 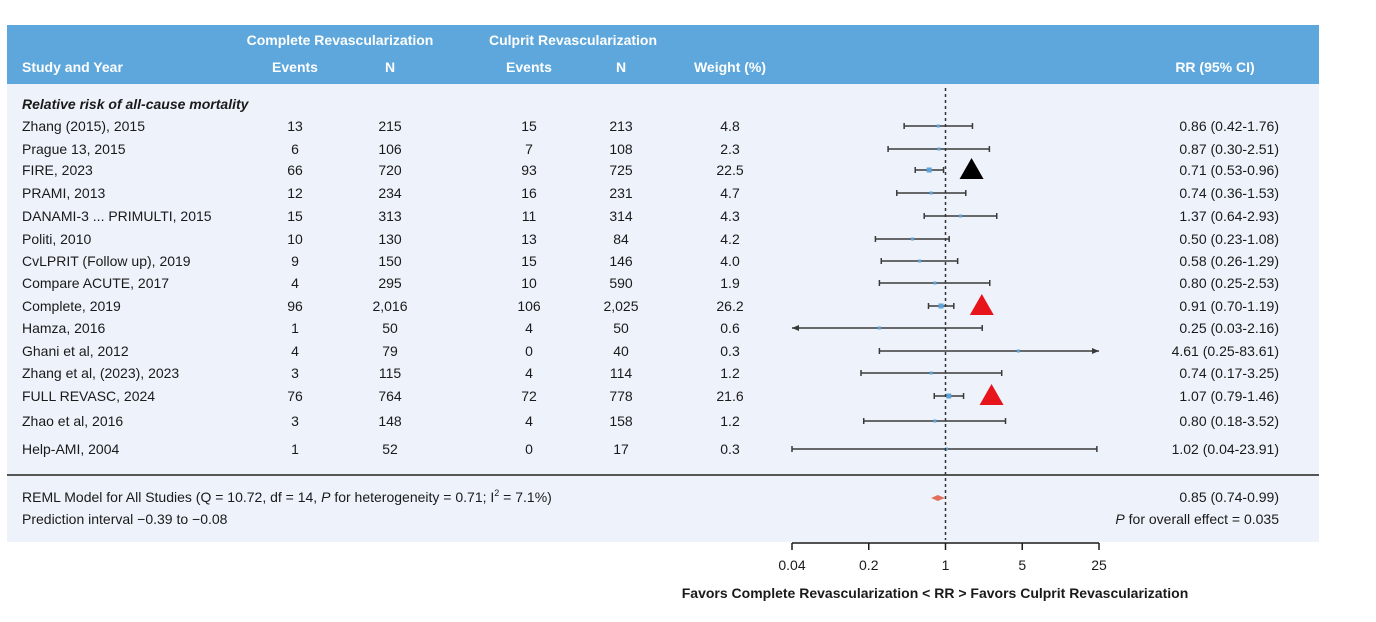 I want to click on row-weight: 0.3, so click(x=730, y=449).